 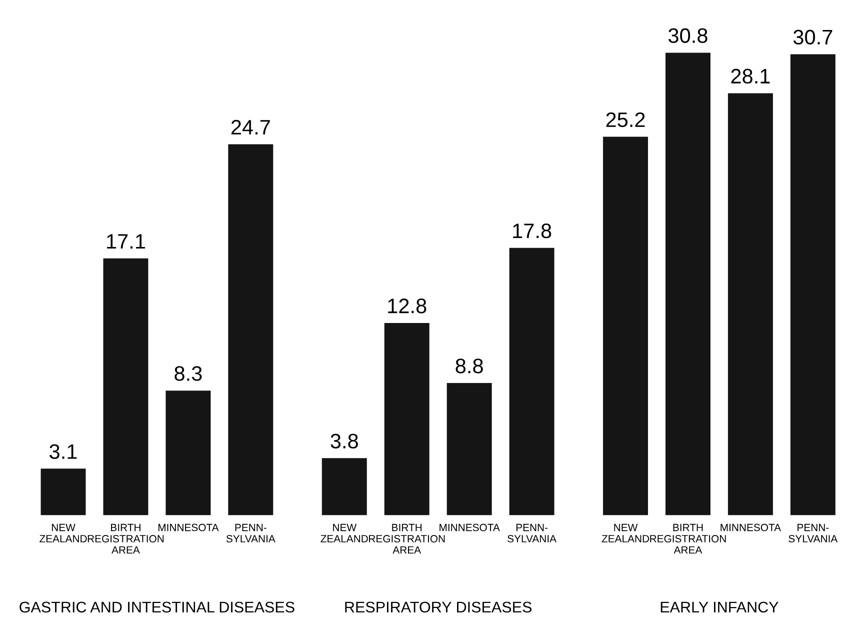 I want to click on data-label: 8.3, so click(x=188, y=373).